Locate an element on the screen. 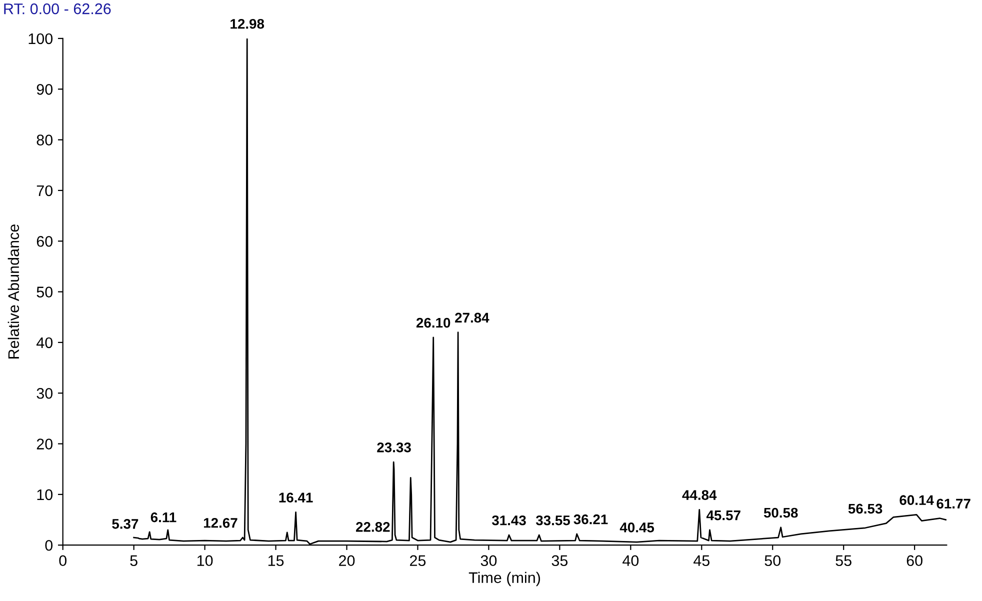 The height and width of the screenshot is (601, 982). annotation: 27.84 is located at coordinates (472, 317).